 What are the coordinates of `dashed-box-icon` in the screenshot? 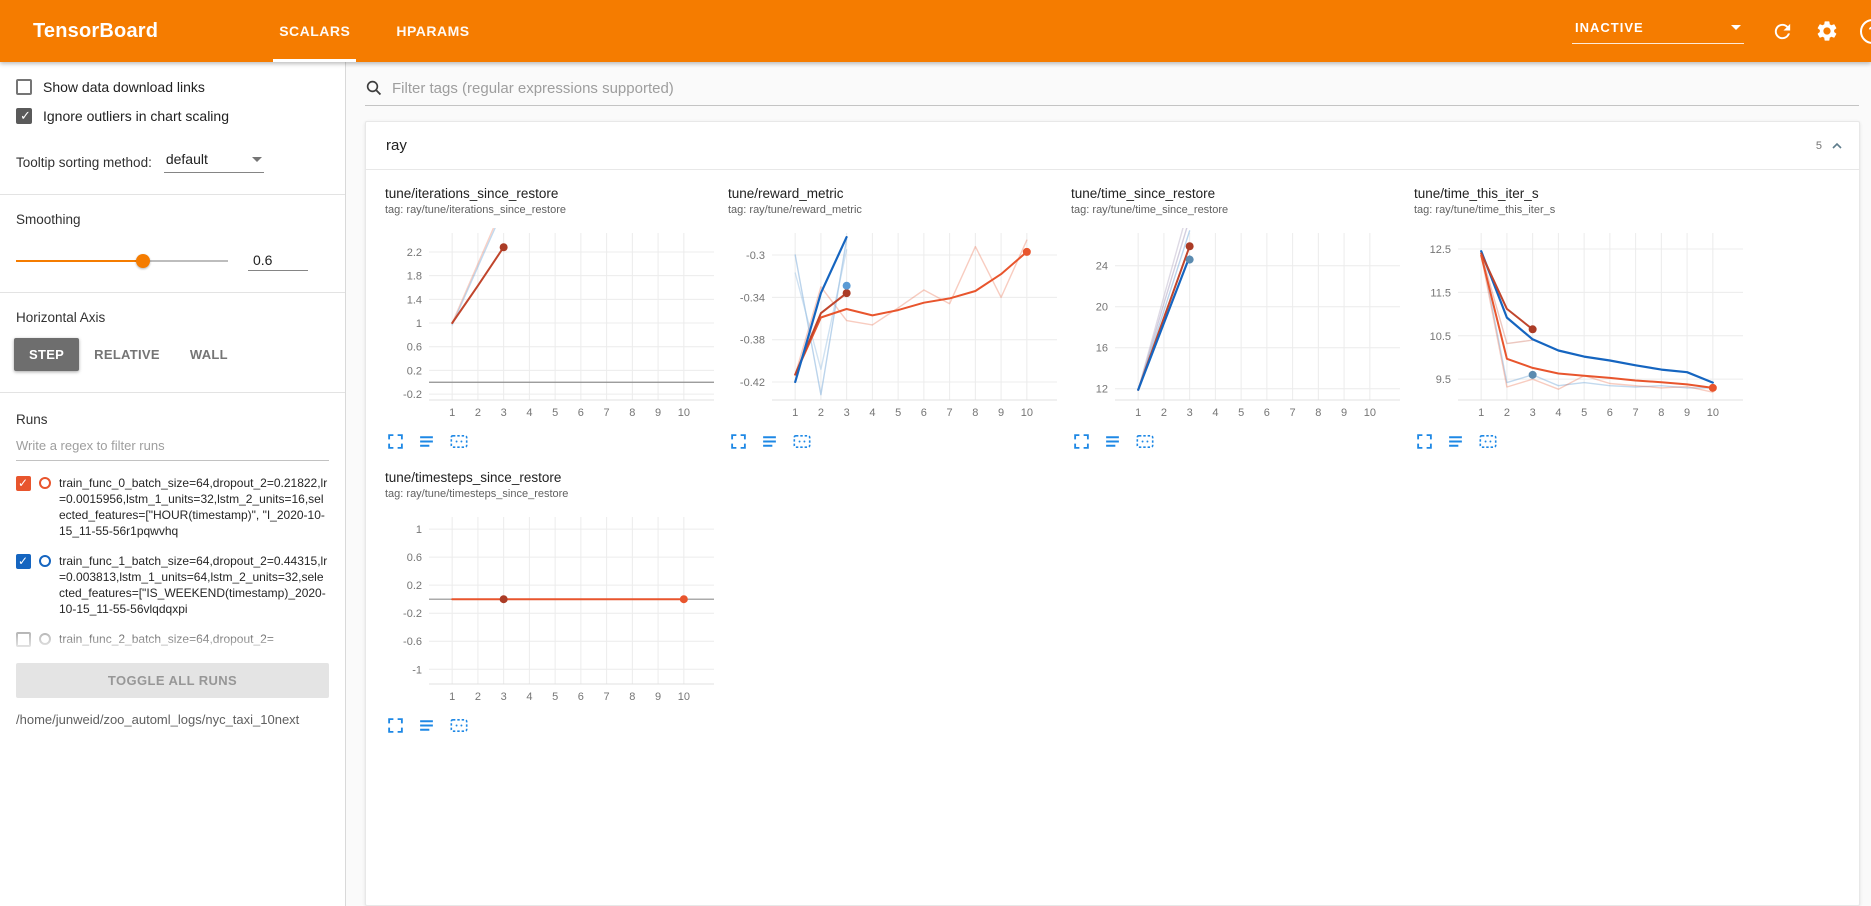 It's located at (1145, 441).